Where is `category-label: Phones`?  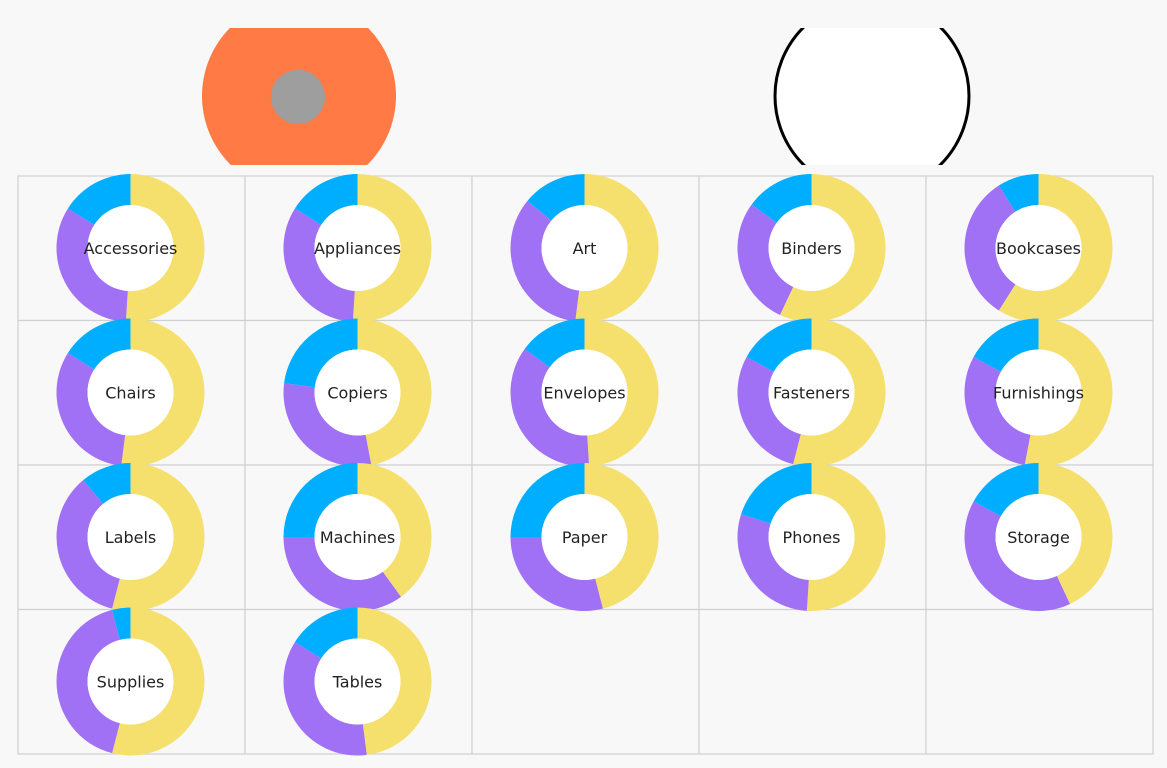
category-label: Phones is located at coordinates (812, 537).